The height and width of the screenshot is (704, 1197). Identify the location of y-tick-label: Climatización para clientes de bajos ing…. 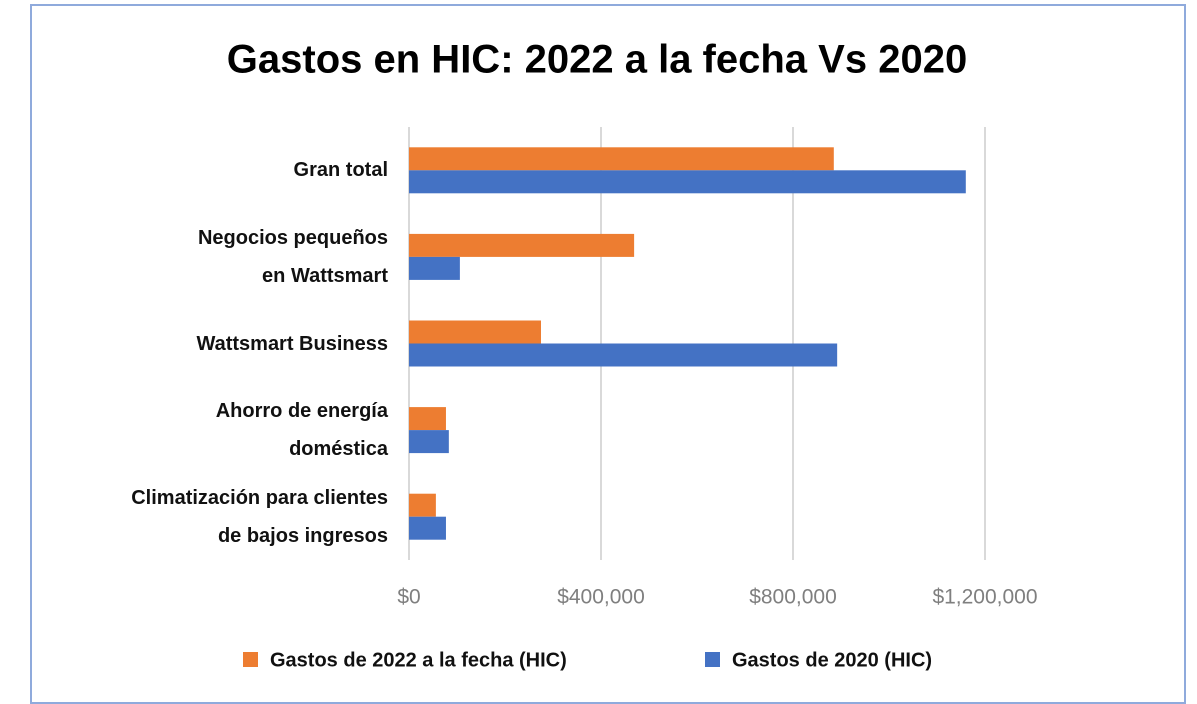
(259, 516).